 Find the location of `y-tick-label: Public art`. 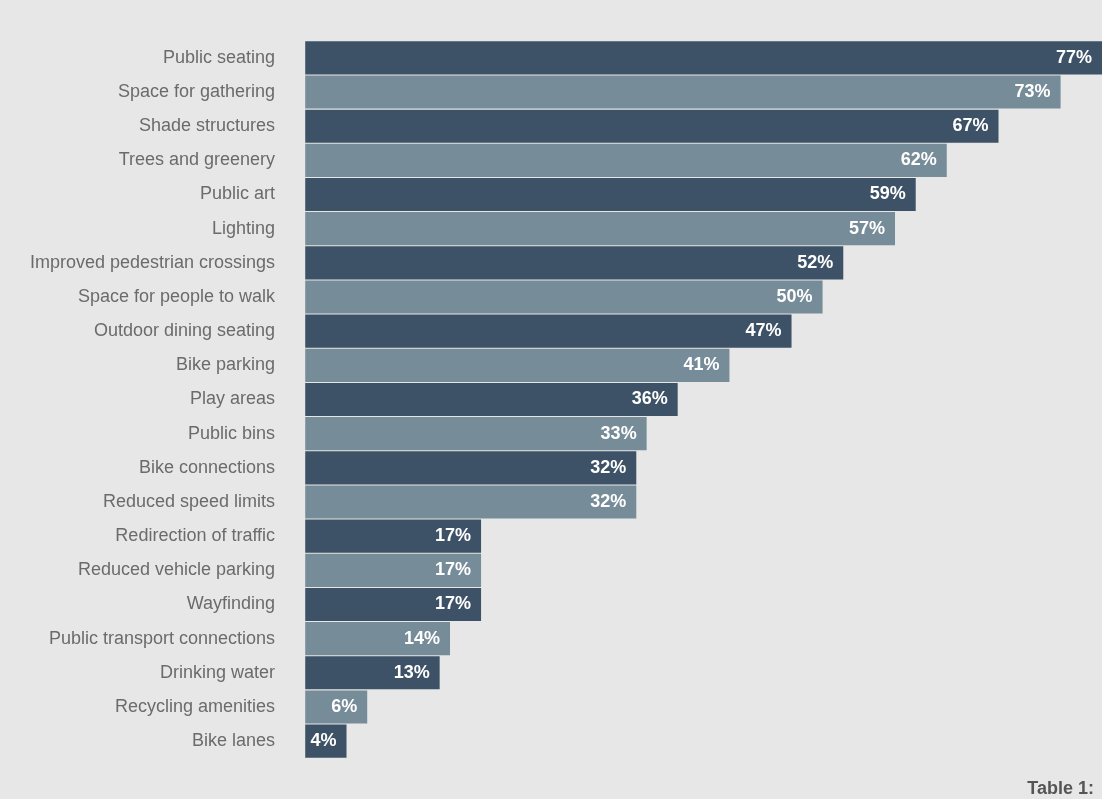

y-tick-label: Public art is located at coordinates (238, 193).